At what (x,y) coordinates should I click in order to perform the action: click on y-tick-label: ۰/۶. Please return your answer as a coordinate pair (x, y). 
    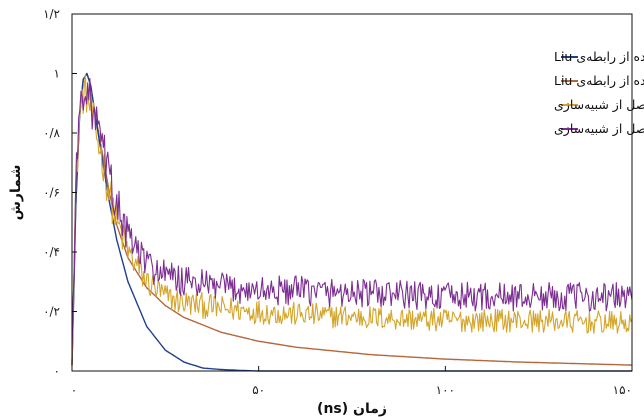
    Looking at the image, I should click on (51, 193).